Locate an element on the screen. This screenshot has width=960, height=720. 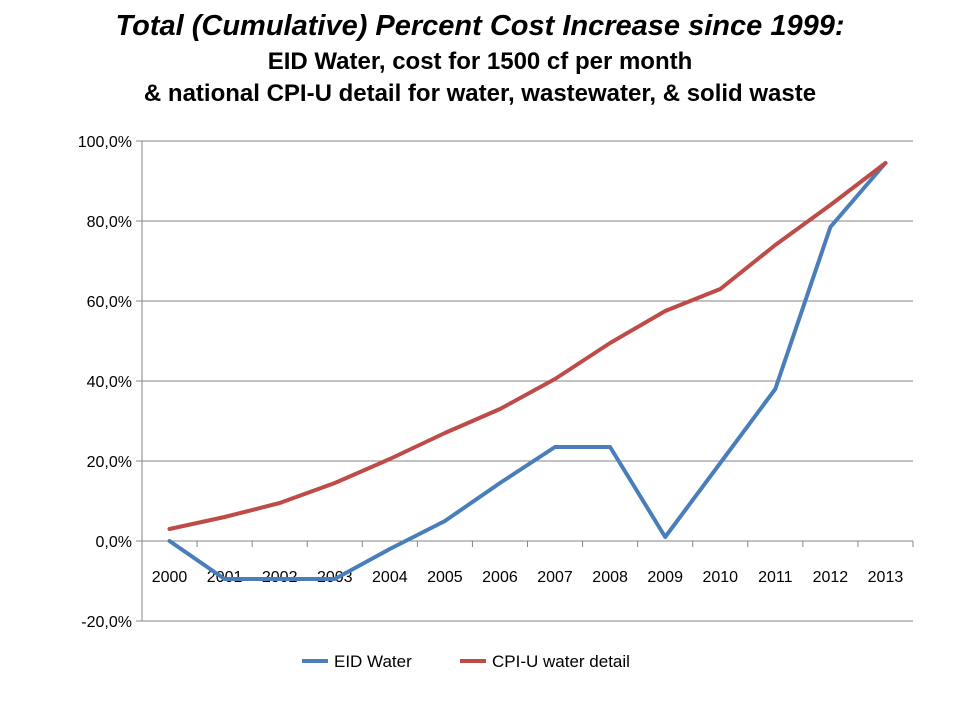
x-tick-label: 2005 is located at coordinates (445, 577).